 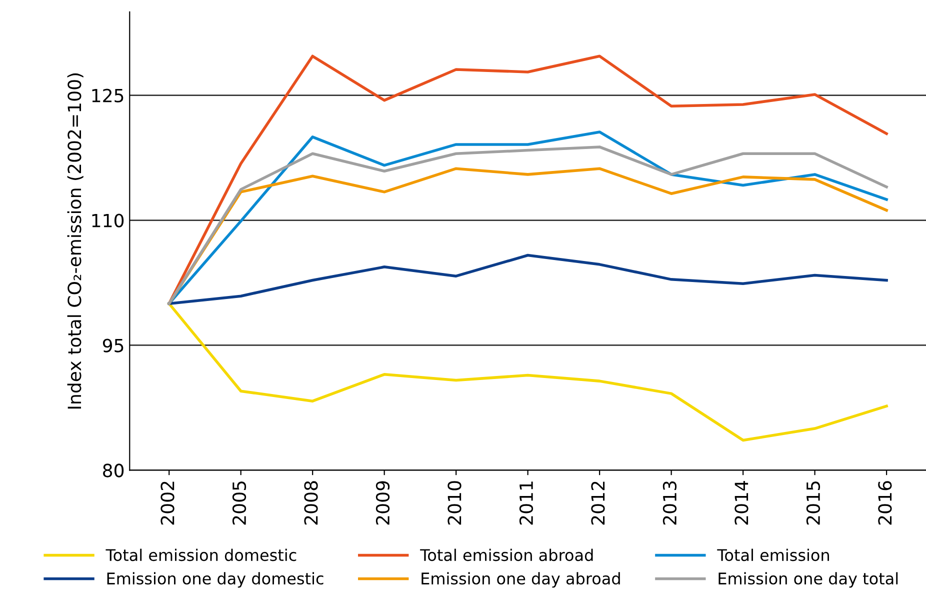 What do you see at coordinates (741, 502) in the screenshot?
I see `x-tick-label: 2014` at bounding box center [741, 502].